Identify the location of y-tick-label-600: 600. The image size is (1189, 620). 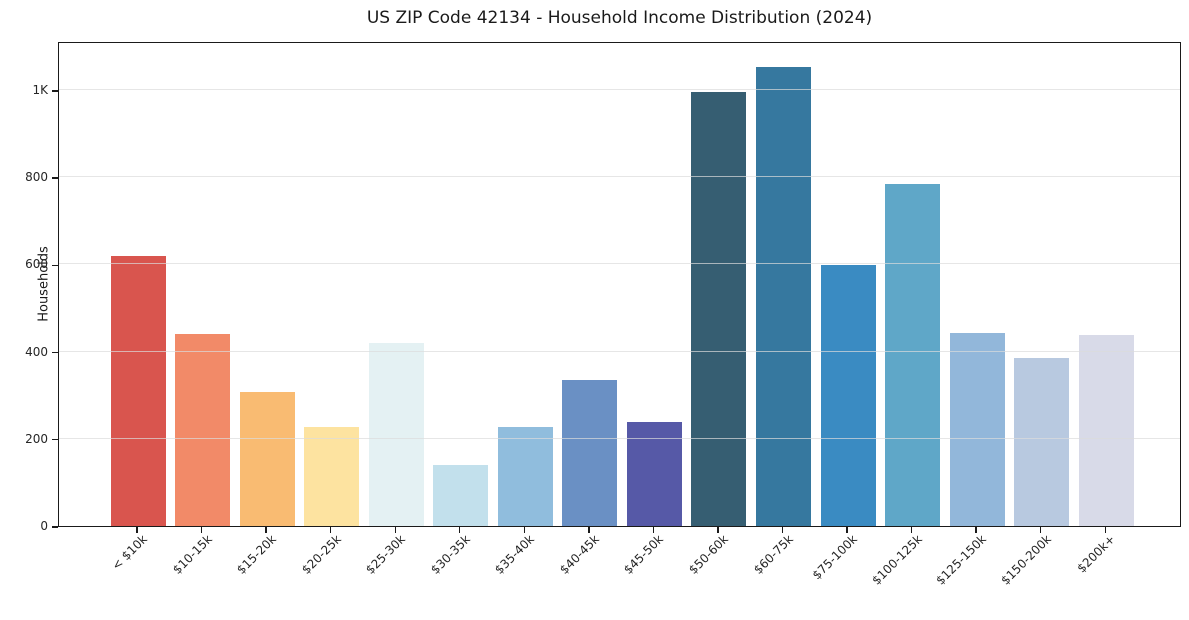
(36, 264).